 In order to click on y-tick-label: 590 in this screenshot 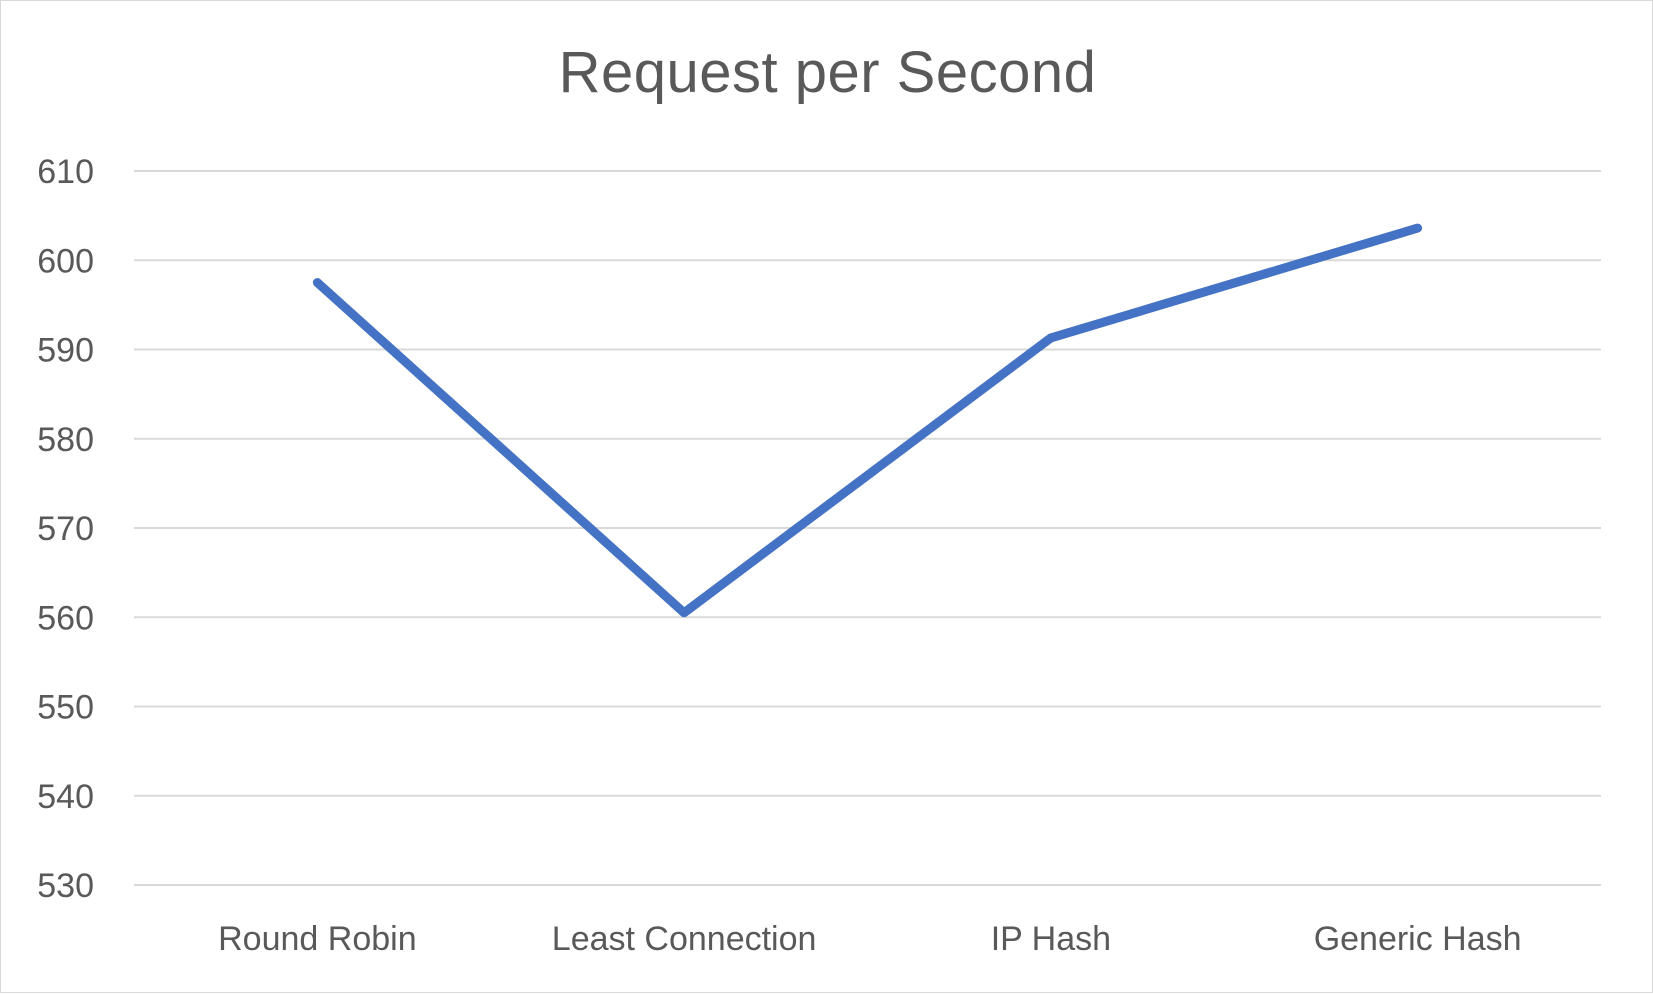, I will do `click(65, 351)`.